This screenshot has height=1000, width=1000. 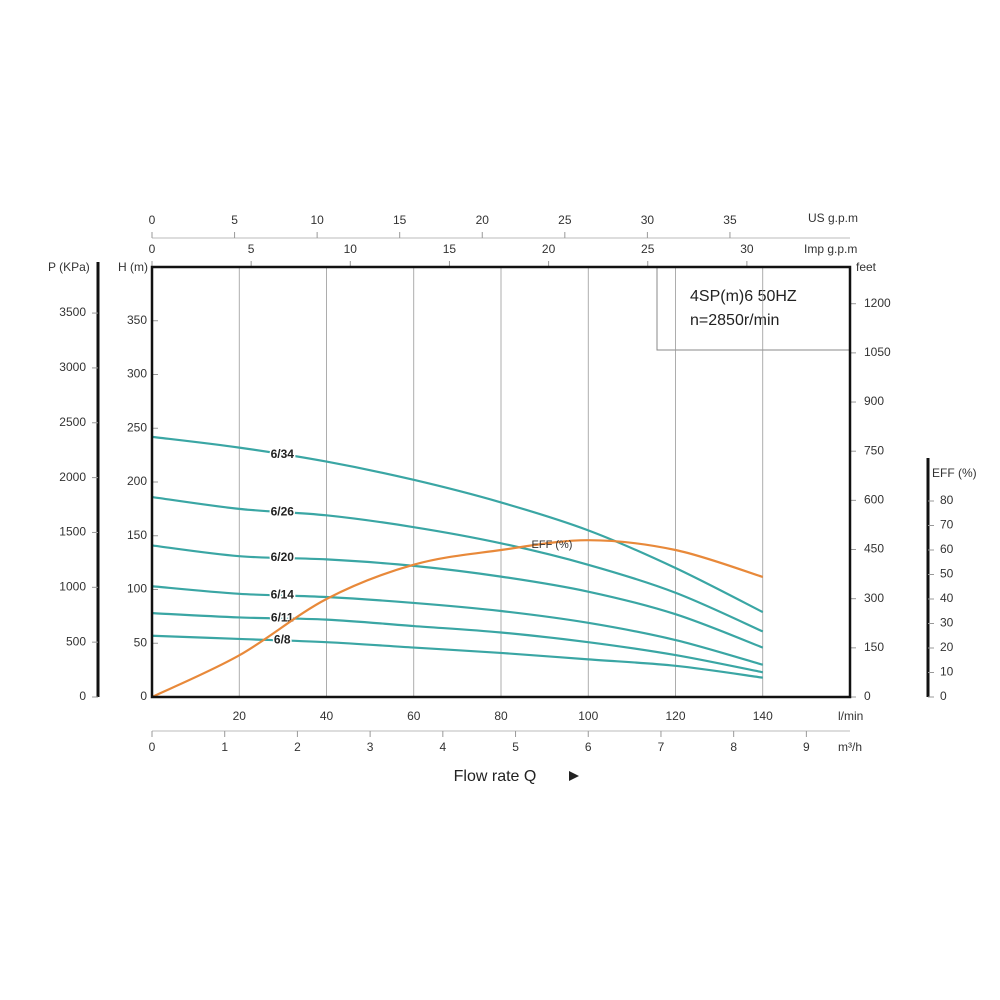 I want to click on imp-gpm-axis-label: Imp g.p.m, so click(x=830, y=249).